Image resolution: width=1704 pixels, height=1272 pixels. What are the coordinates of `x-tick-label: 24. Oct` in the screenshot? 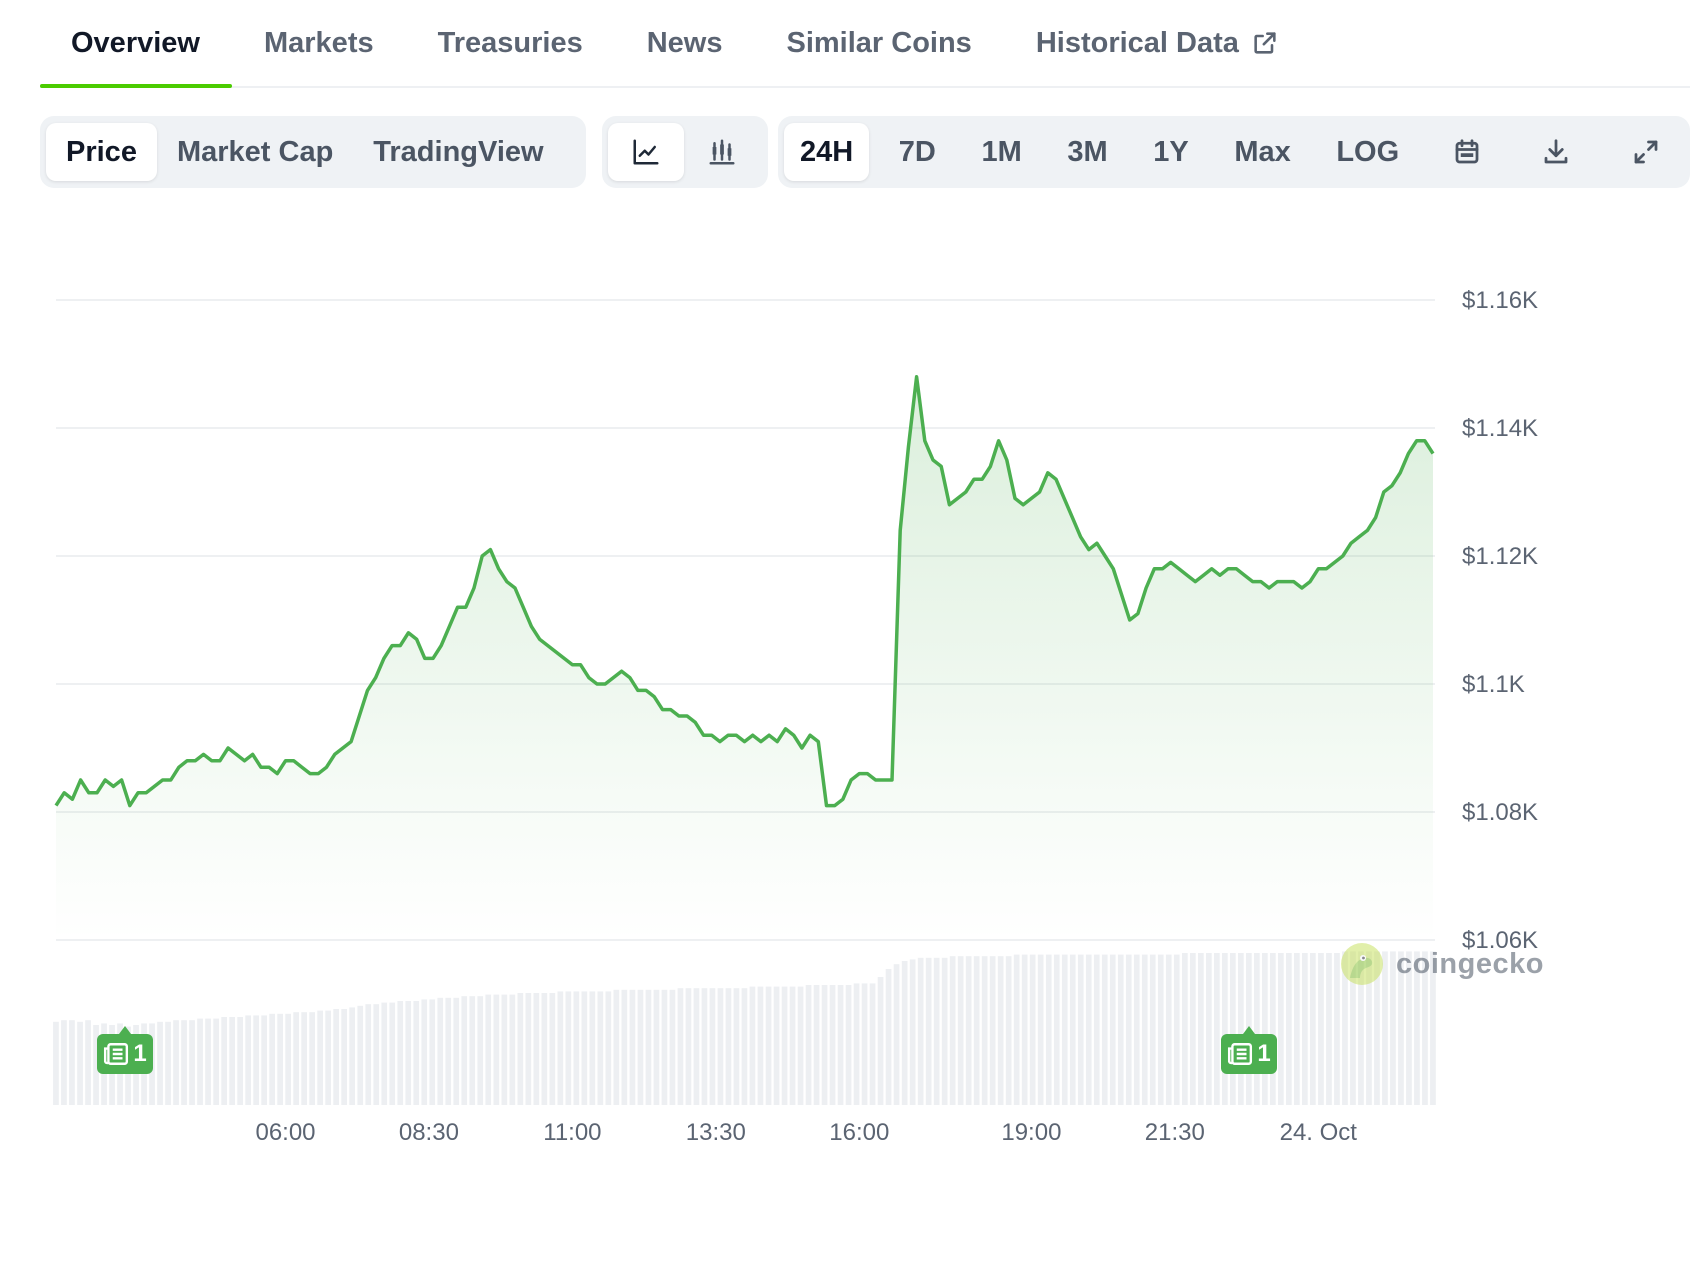 It's located at (1319, 1132).